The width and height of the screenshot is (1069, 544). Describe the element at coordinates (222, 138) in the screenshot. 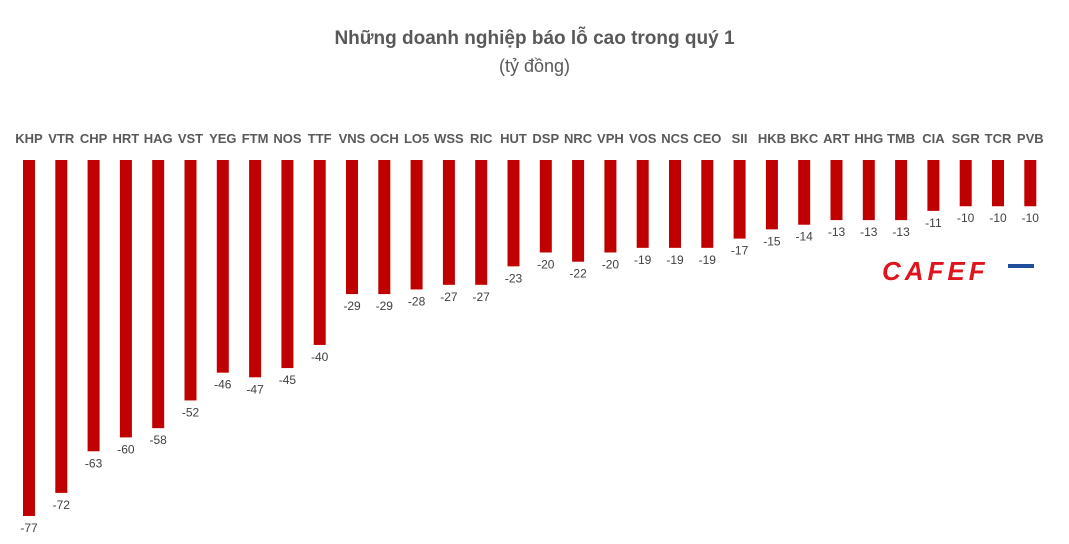

I see `category-label: YEG` at that location.